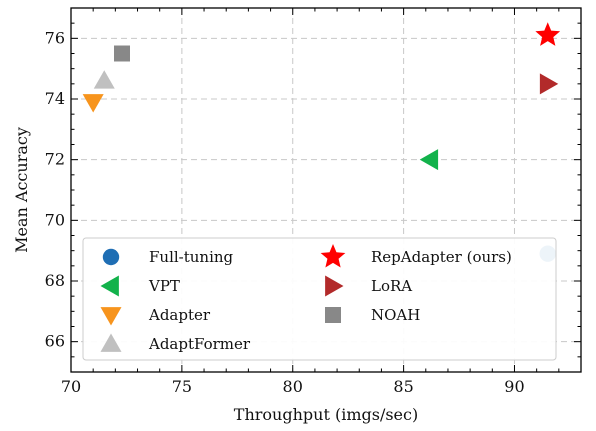 This screenshot has height=431, width=596. I want to click on legend-label: Full-tuning, so click(191, 257).